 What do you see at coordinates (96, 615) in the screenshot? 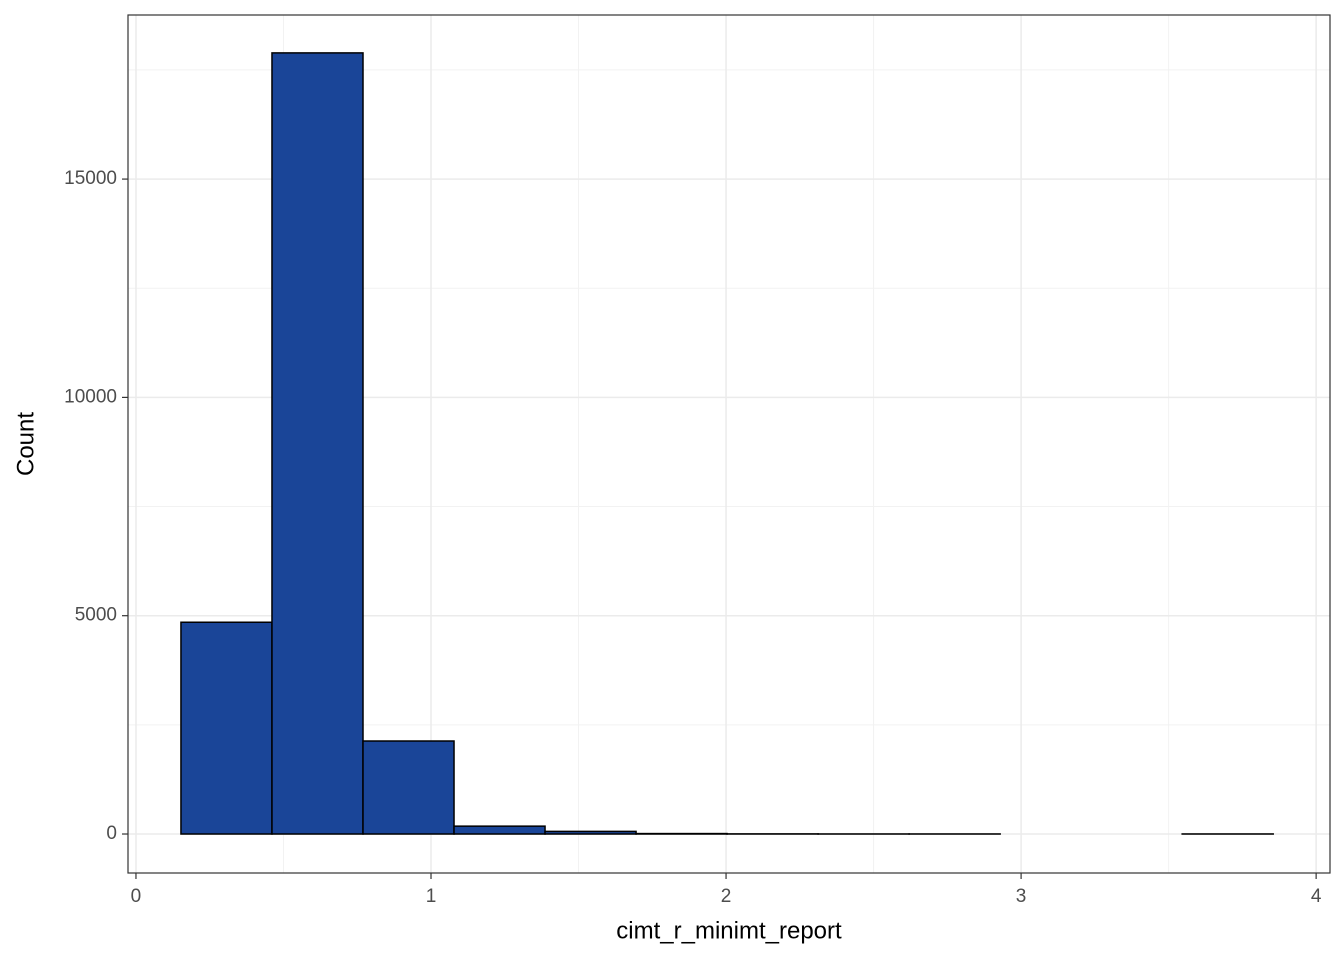
I see `y-tick-label: 5000` at bounding box center [96, 615].